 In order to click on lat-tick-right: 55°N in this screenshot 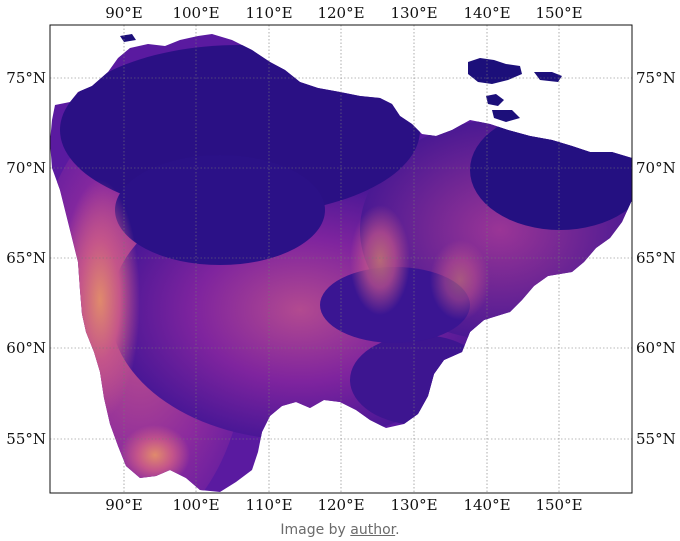, I will do `click(656, 439)`.